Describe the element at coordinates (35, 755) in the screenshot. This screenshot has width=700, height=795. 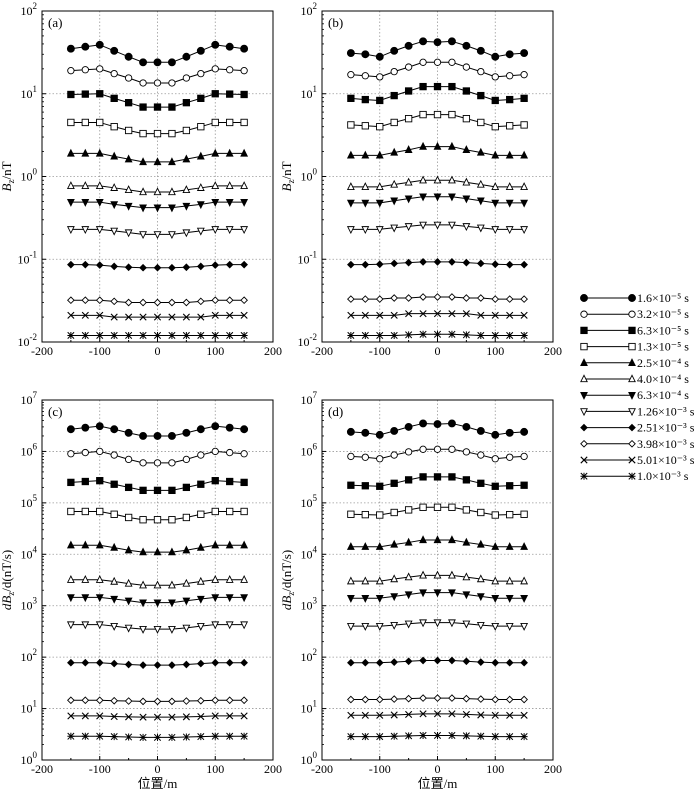
I see `y-tick-exponent: 0` at that location.